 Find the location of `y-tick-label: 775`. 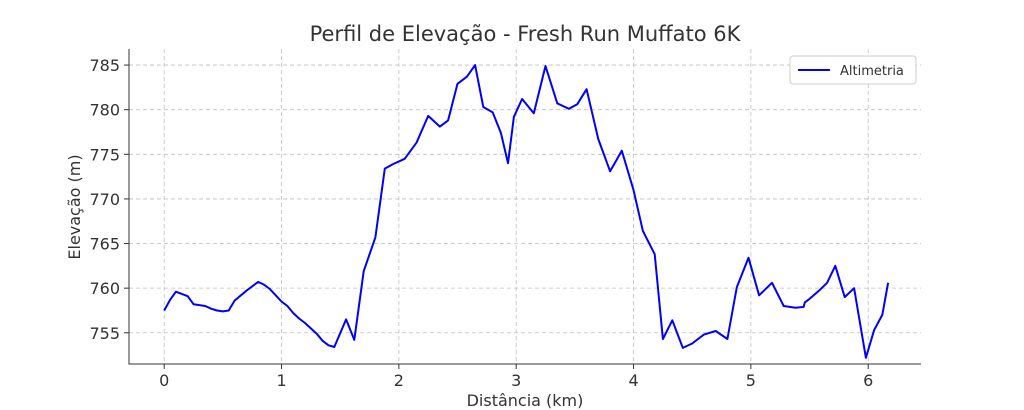

y-tick-label: 775 is located at coordinates (104, 154).